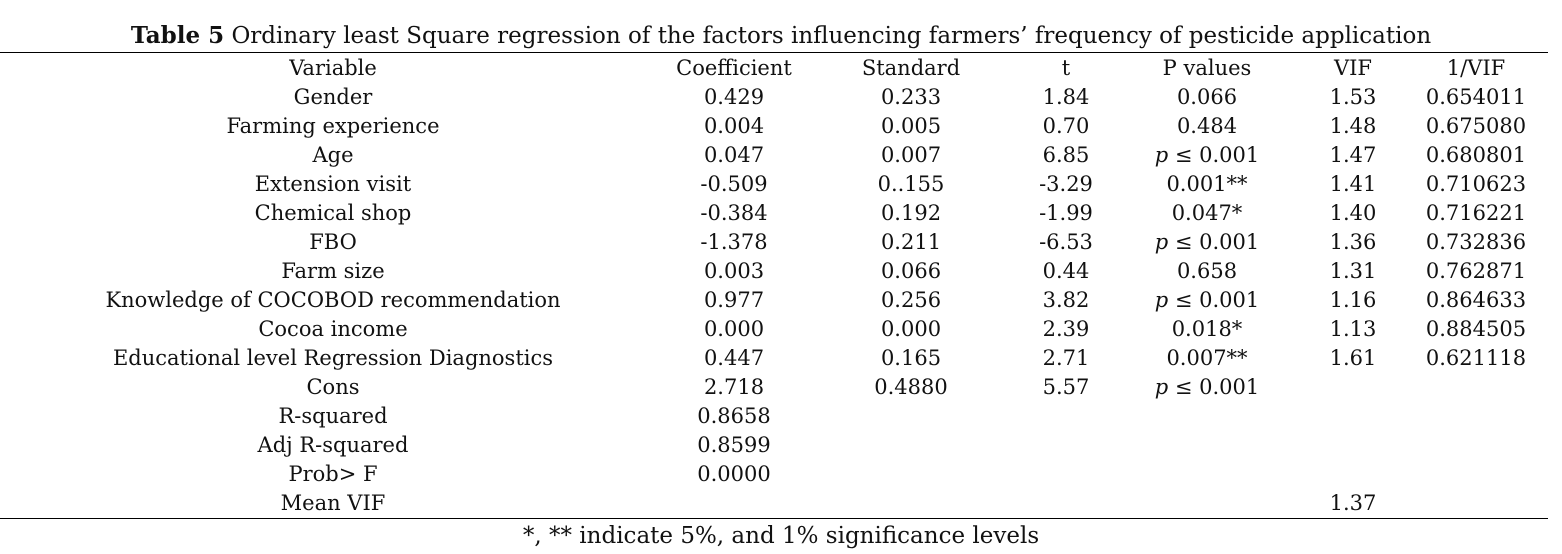 This screenshot has height=554, width=1562. I want to click on variable-cell: Cons, so click(333, 387).